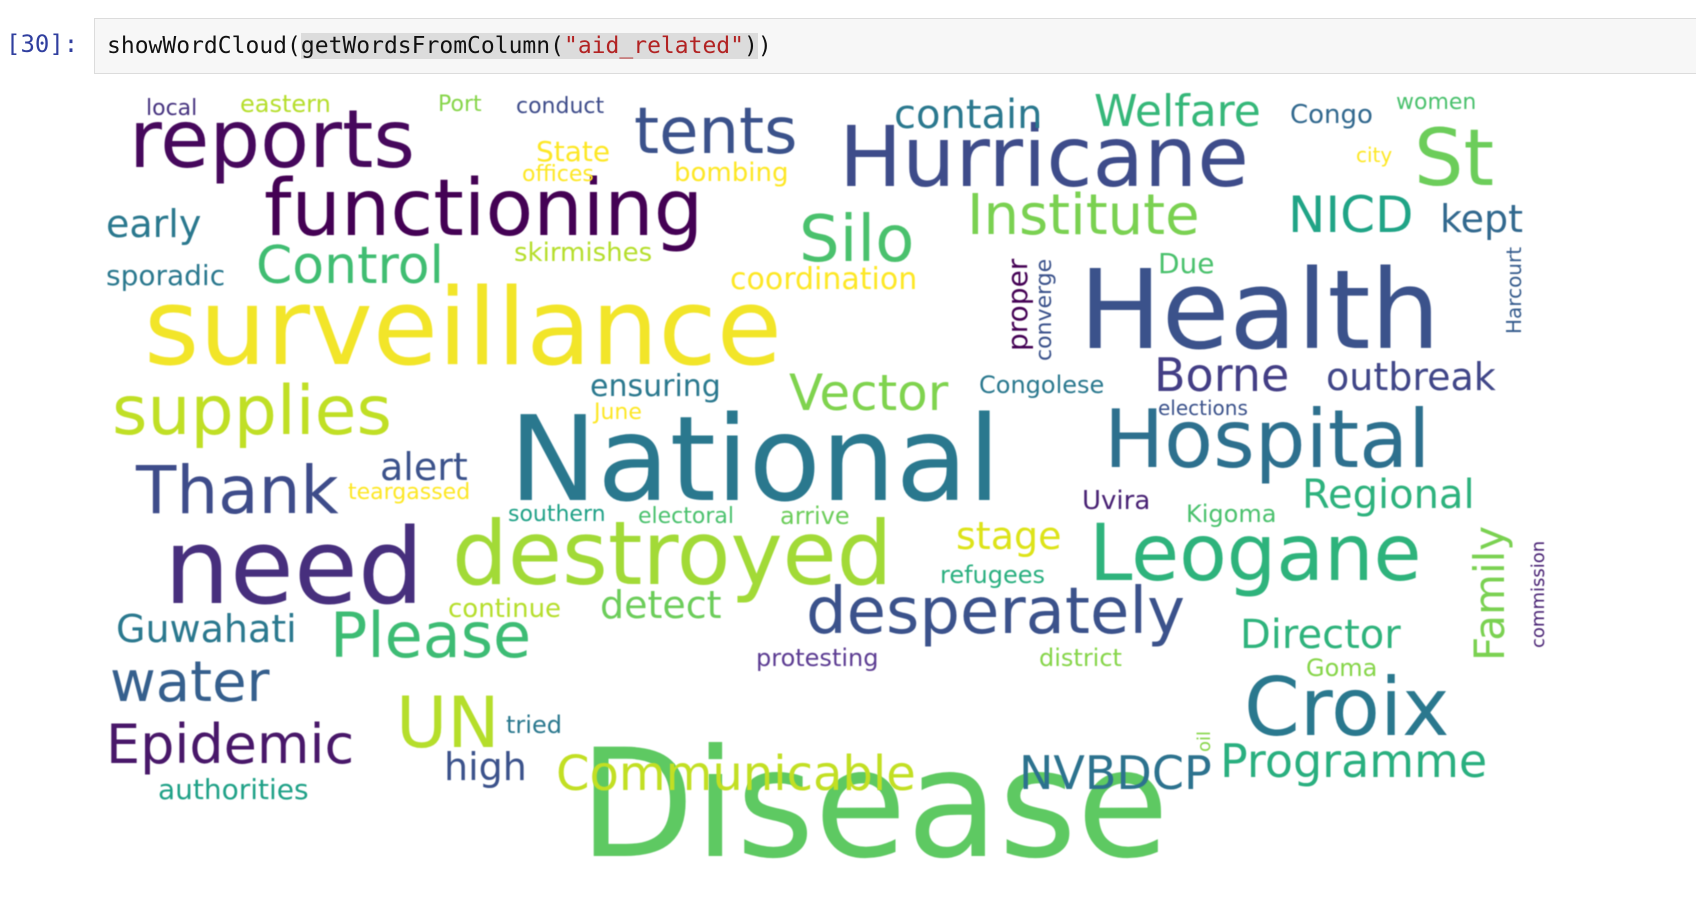  I want to click on word-cloud-word: commission, so click(1538, 594).